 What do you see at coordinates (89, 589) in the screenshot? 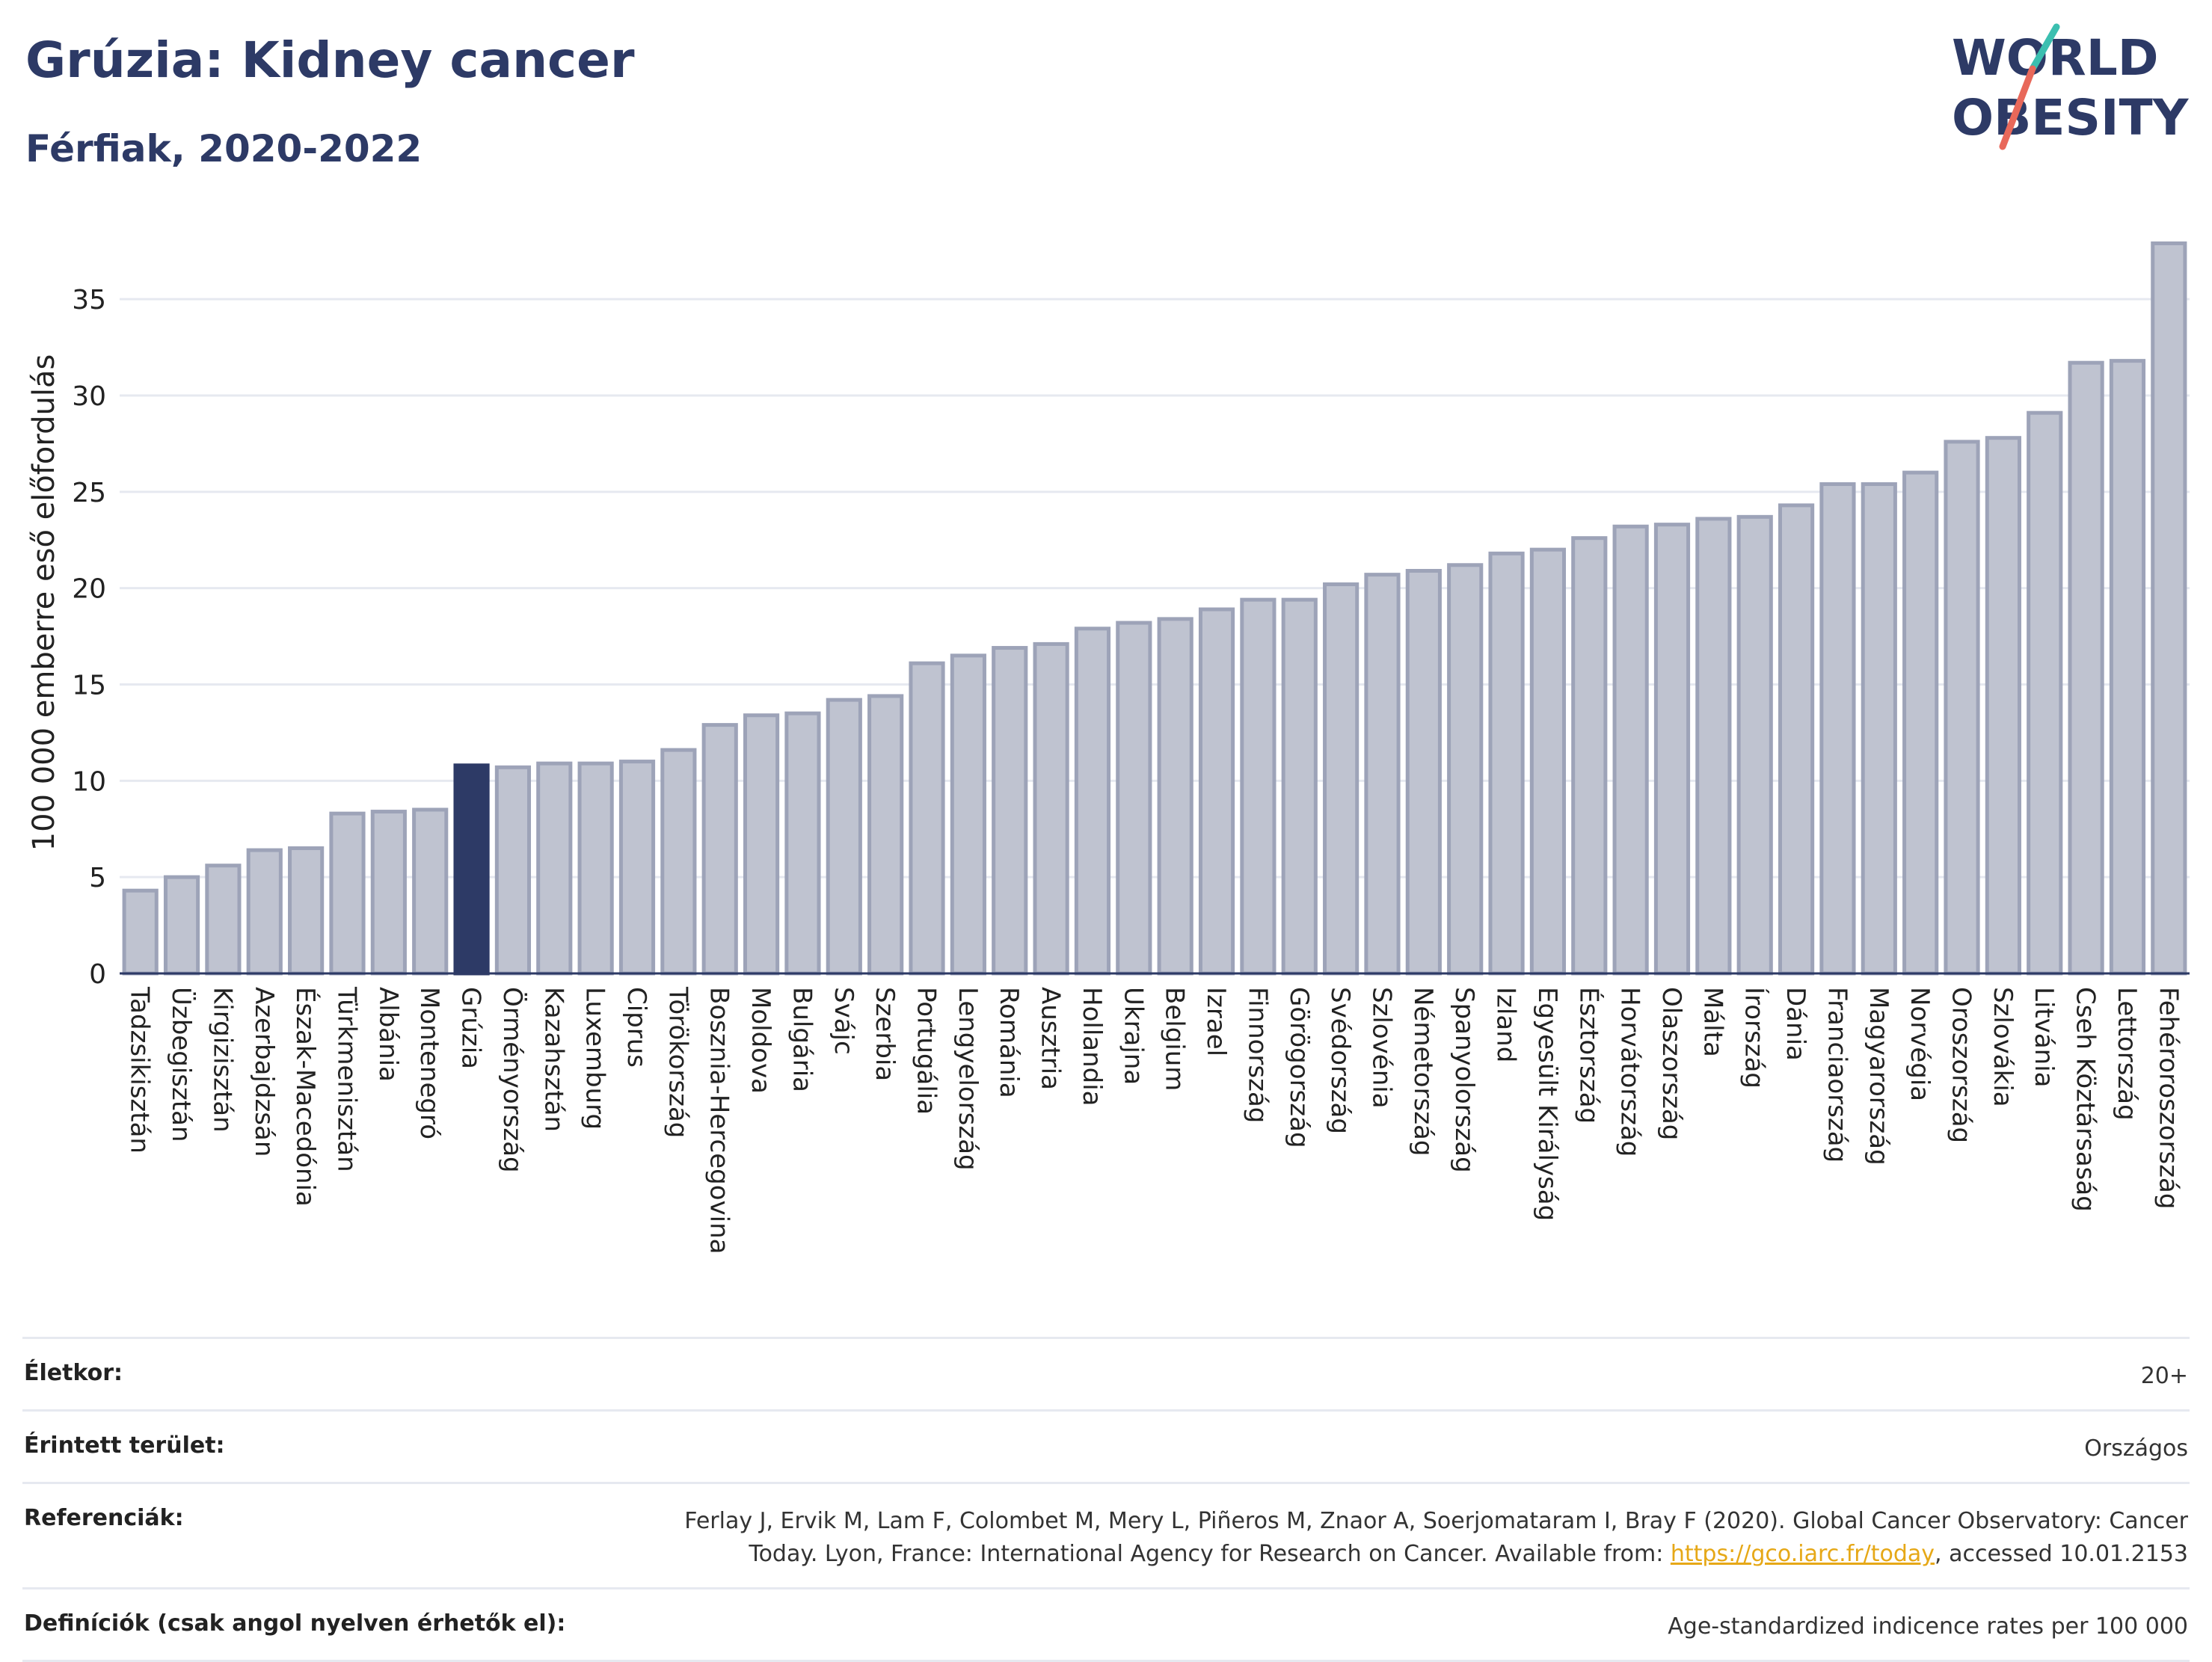
I see `y-tick-label: 20` at bounding box center [89, 589].